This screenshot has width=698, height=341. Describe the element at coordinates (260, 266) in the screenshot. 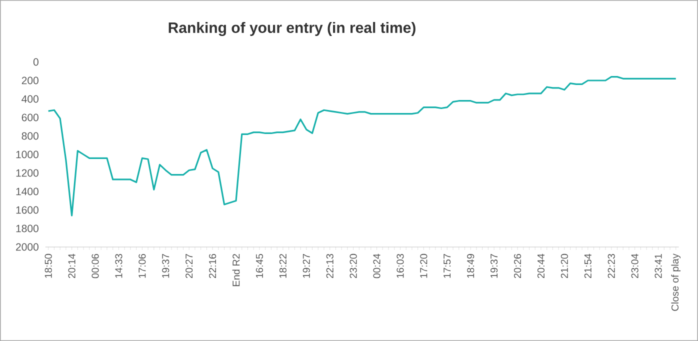

I see `x-tick-label: 16:45` at that location.